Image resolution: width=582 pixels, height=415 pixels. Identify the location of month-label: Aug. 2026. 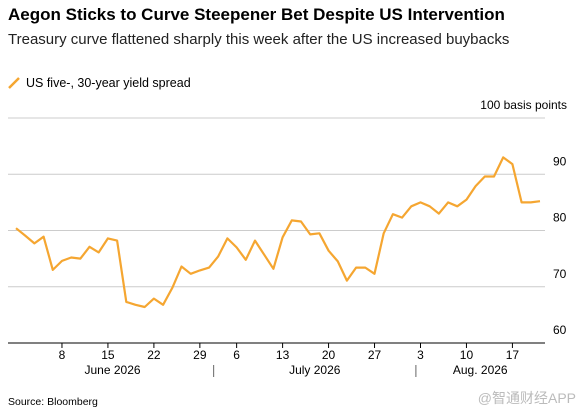
(480, 370).